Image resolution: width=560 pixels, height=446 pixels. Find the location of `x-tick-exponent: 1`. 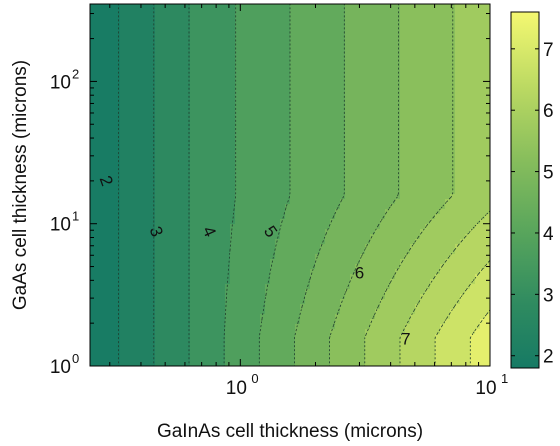

x-tick-exponent: 1 is located at coordinates (504, 378).